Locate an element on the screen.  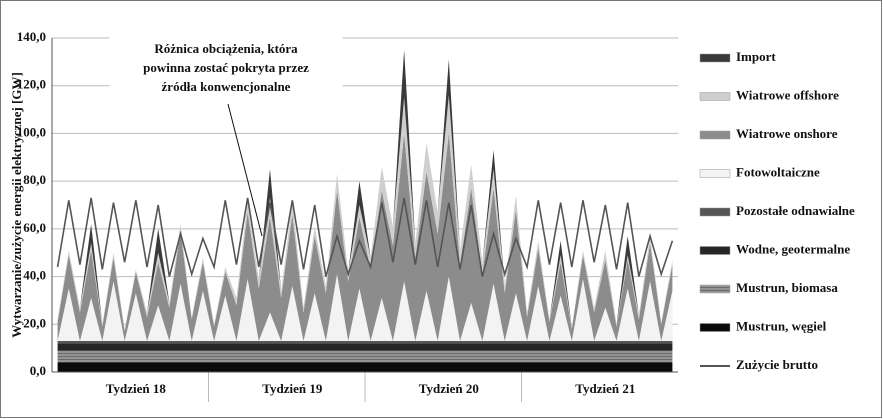
y-tick-label: 0,0 is located at coordinates (38, 370).